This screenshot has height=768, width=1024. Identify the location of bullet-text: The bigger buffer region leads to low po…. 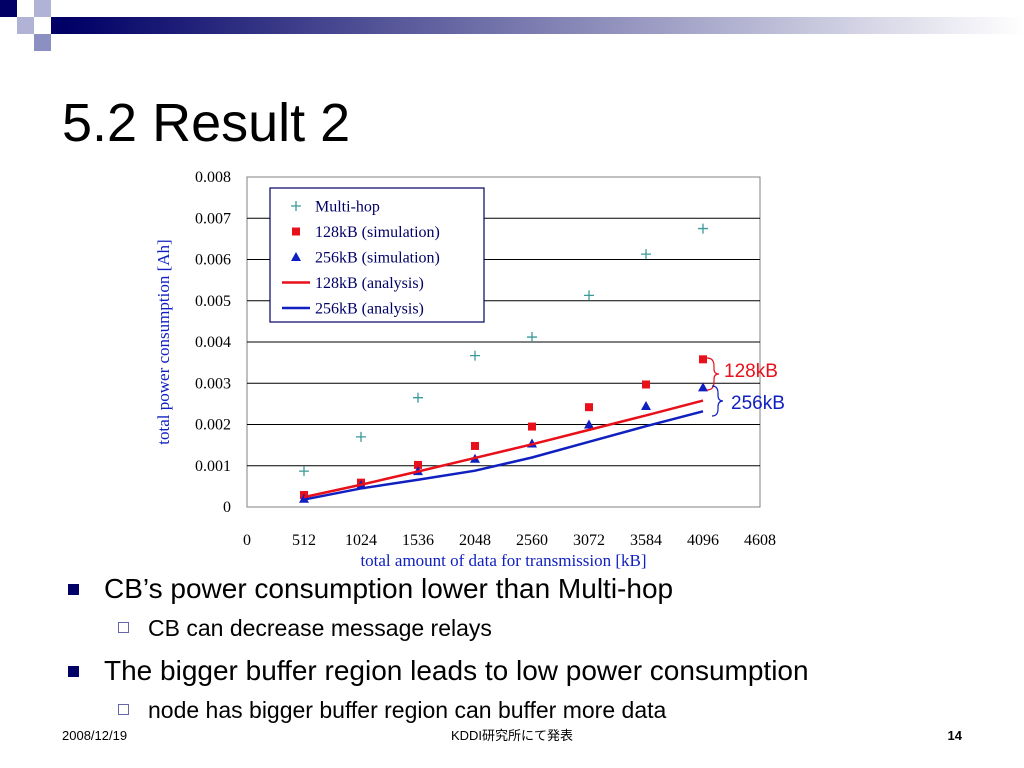
(456, 670).